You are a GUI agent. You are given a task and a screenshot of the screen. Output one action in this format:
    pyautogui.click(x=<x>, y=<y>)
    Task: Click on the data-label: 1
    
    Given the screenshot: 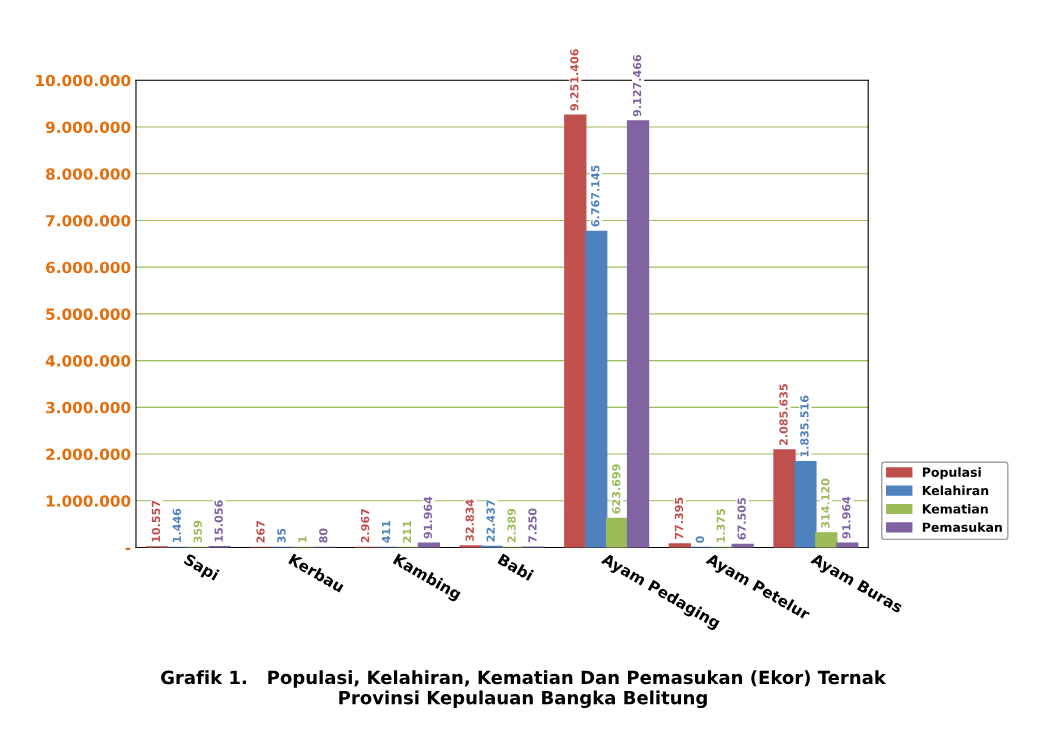 What is the action you would take?
    pyautogui.click(x=302, y=539)
    